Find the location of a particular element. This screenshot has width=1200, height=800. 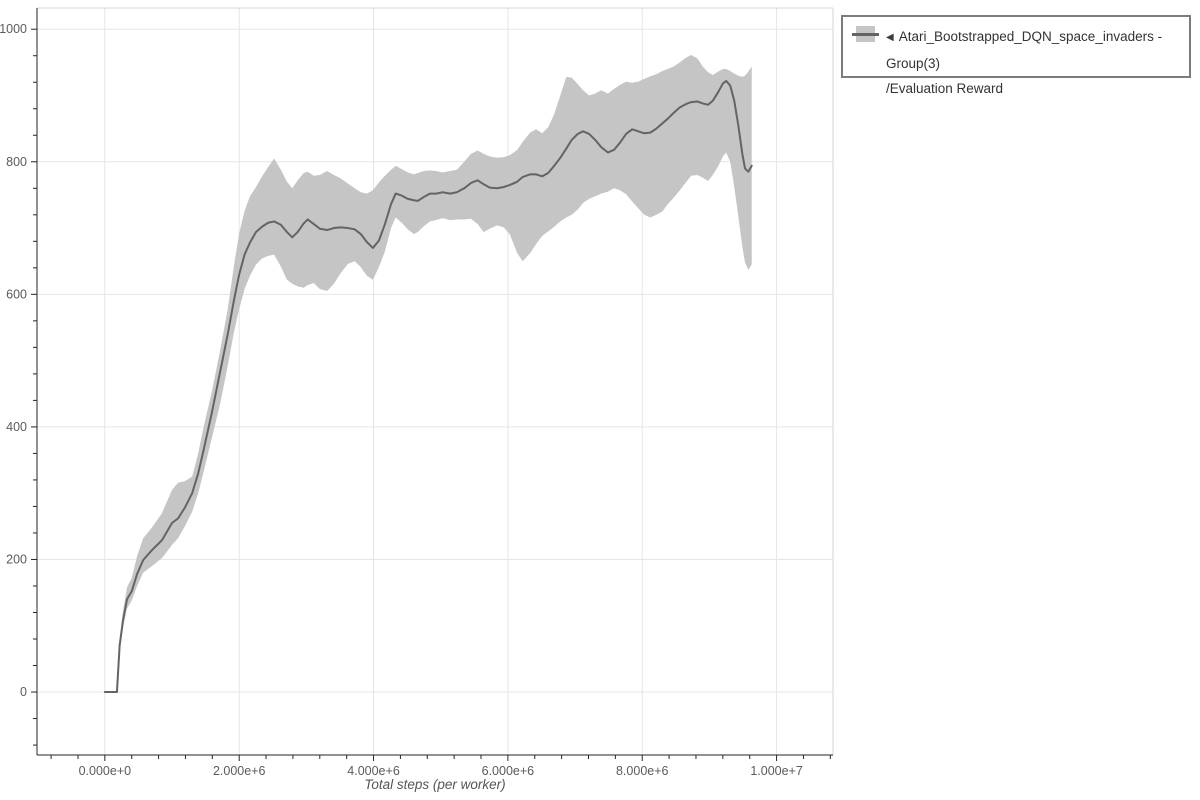

y-tick-label: 400 is located at coordinates (16, 427).